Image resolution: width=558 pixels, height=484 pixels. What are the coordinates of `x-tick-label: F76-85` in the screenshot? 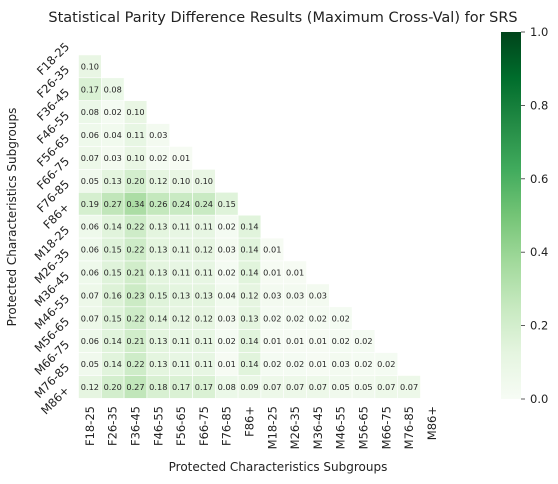 It's located at (227, 426).